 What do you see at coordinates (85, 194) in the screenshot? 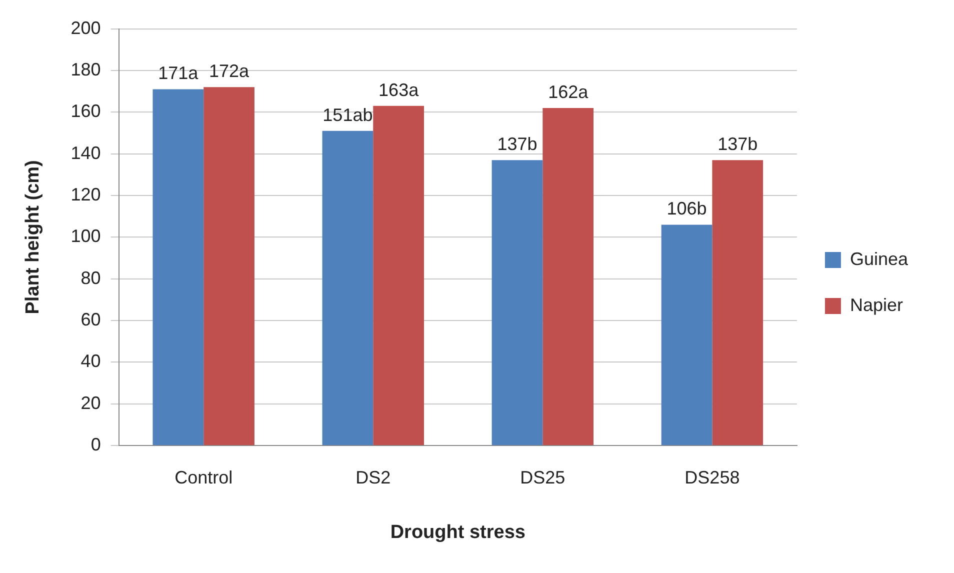
I see `y-tick-label: 120` at bounding box center [85, 194].